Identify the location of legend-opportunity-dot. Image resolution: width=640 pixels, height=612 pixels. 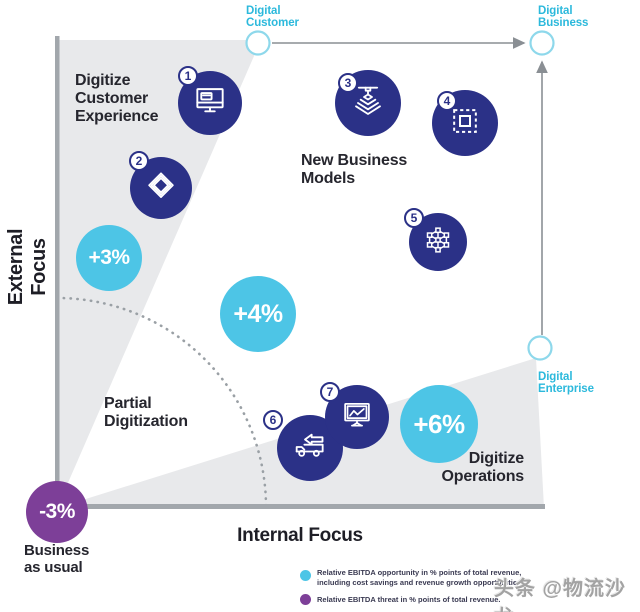
(305, 575).